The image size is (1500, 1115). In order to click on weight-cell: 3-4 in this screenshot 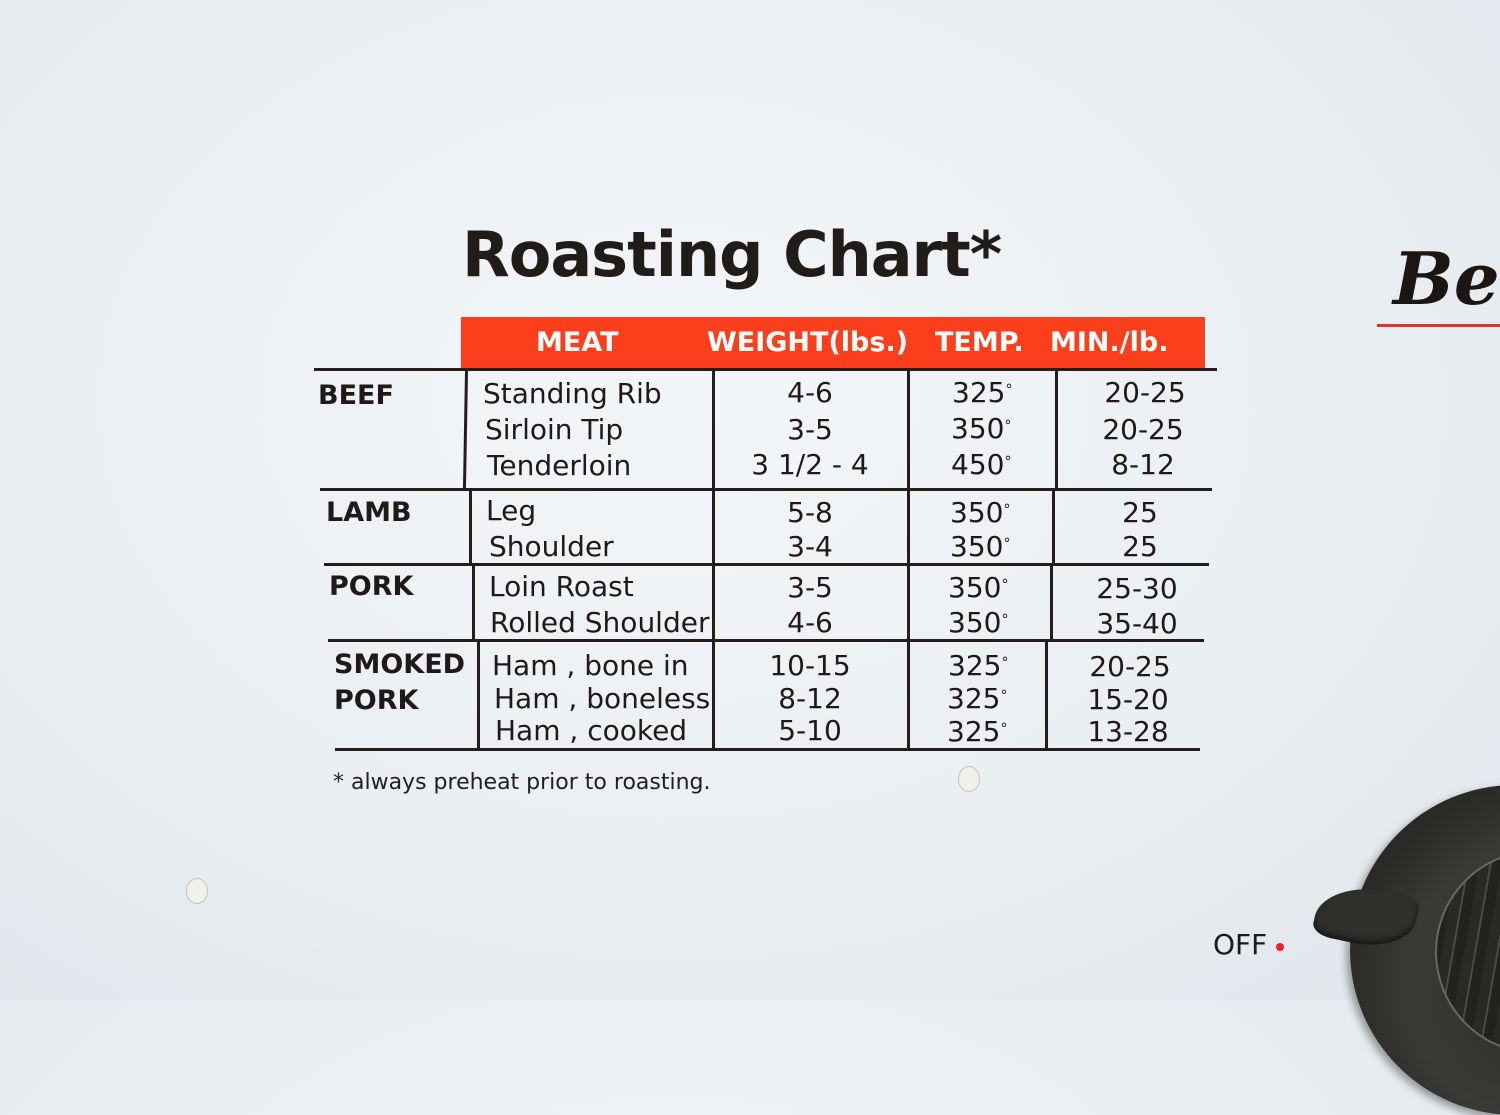, I will do `click(810, 546)`.